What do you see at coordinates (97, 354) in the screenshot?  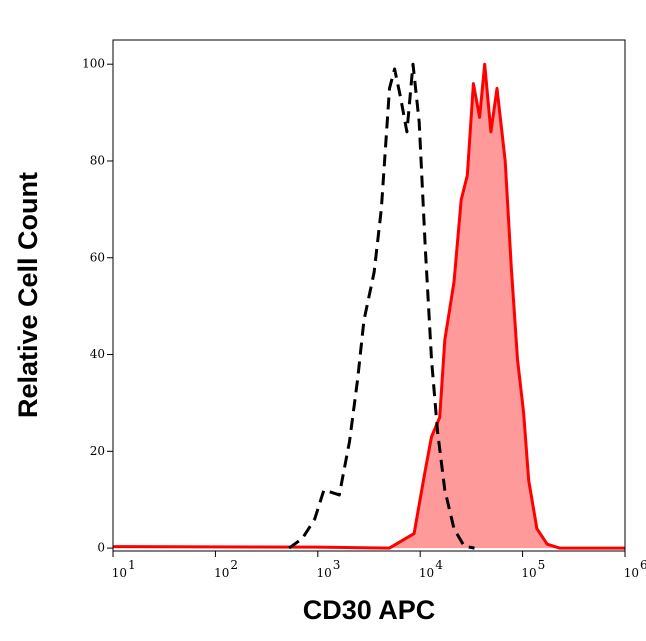 I see `y-tick-label: 40` at bounding box center [97, 354].